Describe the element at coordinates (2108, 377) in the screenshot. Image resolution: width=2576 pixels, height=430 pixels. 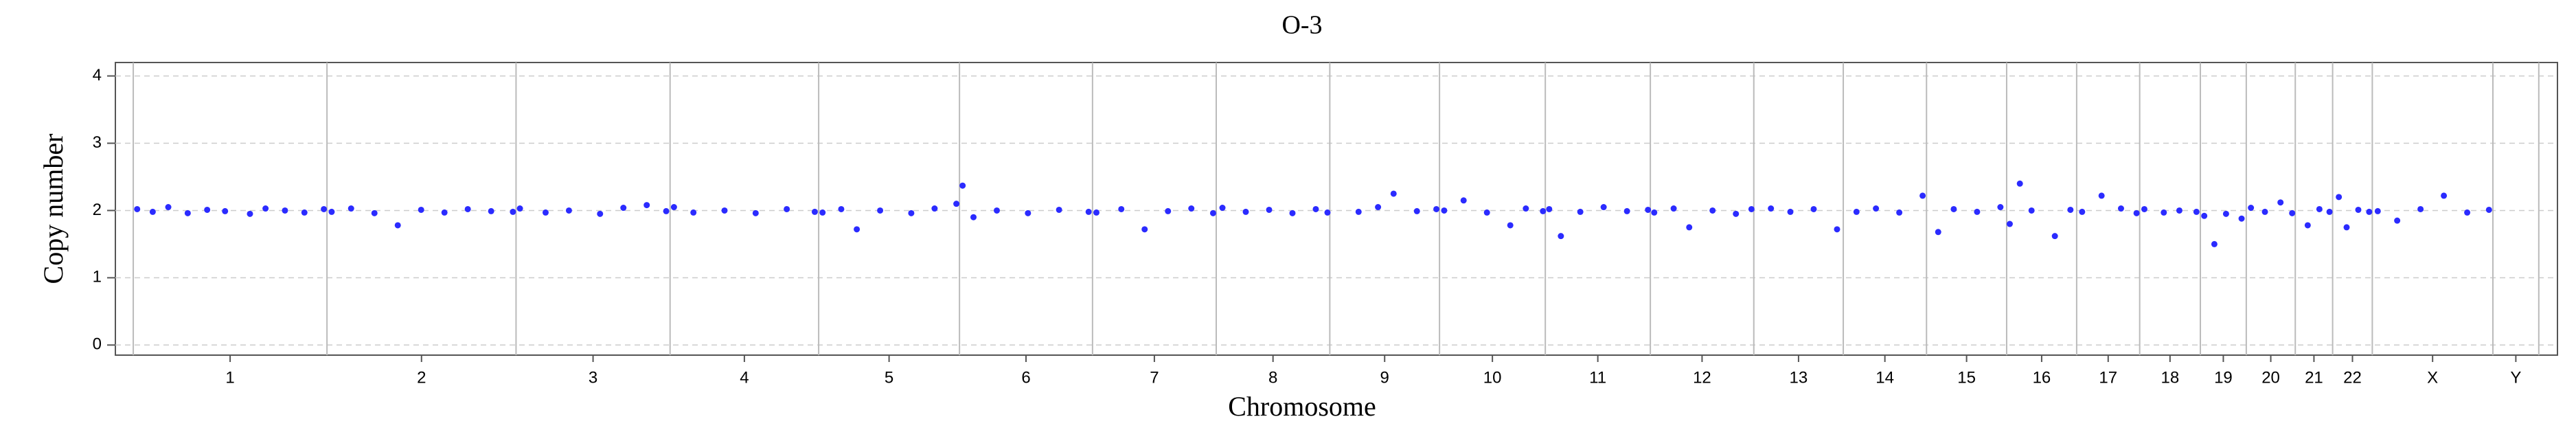
I see `x-tick-label: 17` at that location.